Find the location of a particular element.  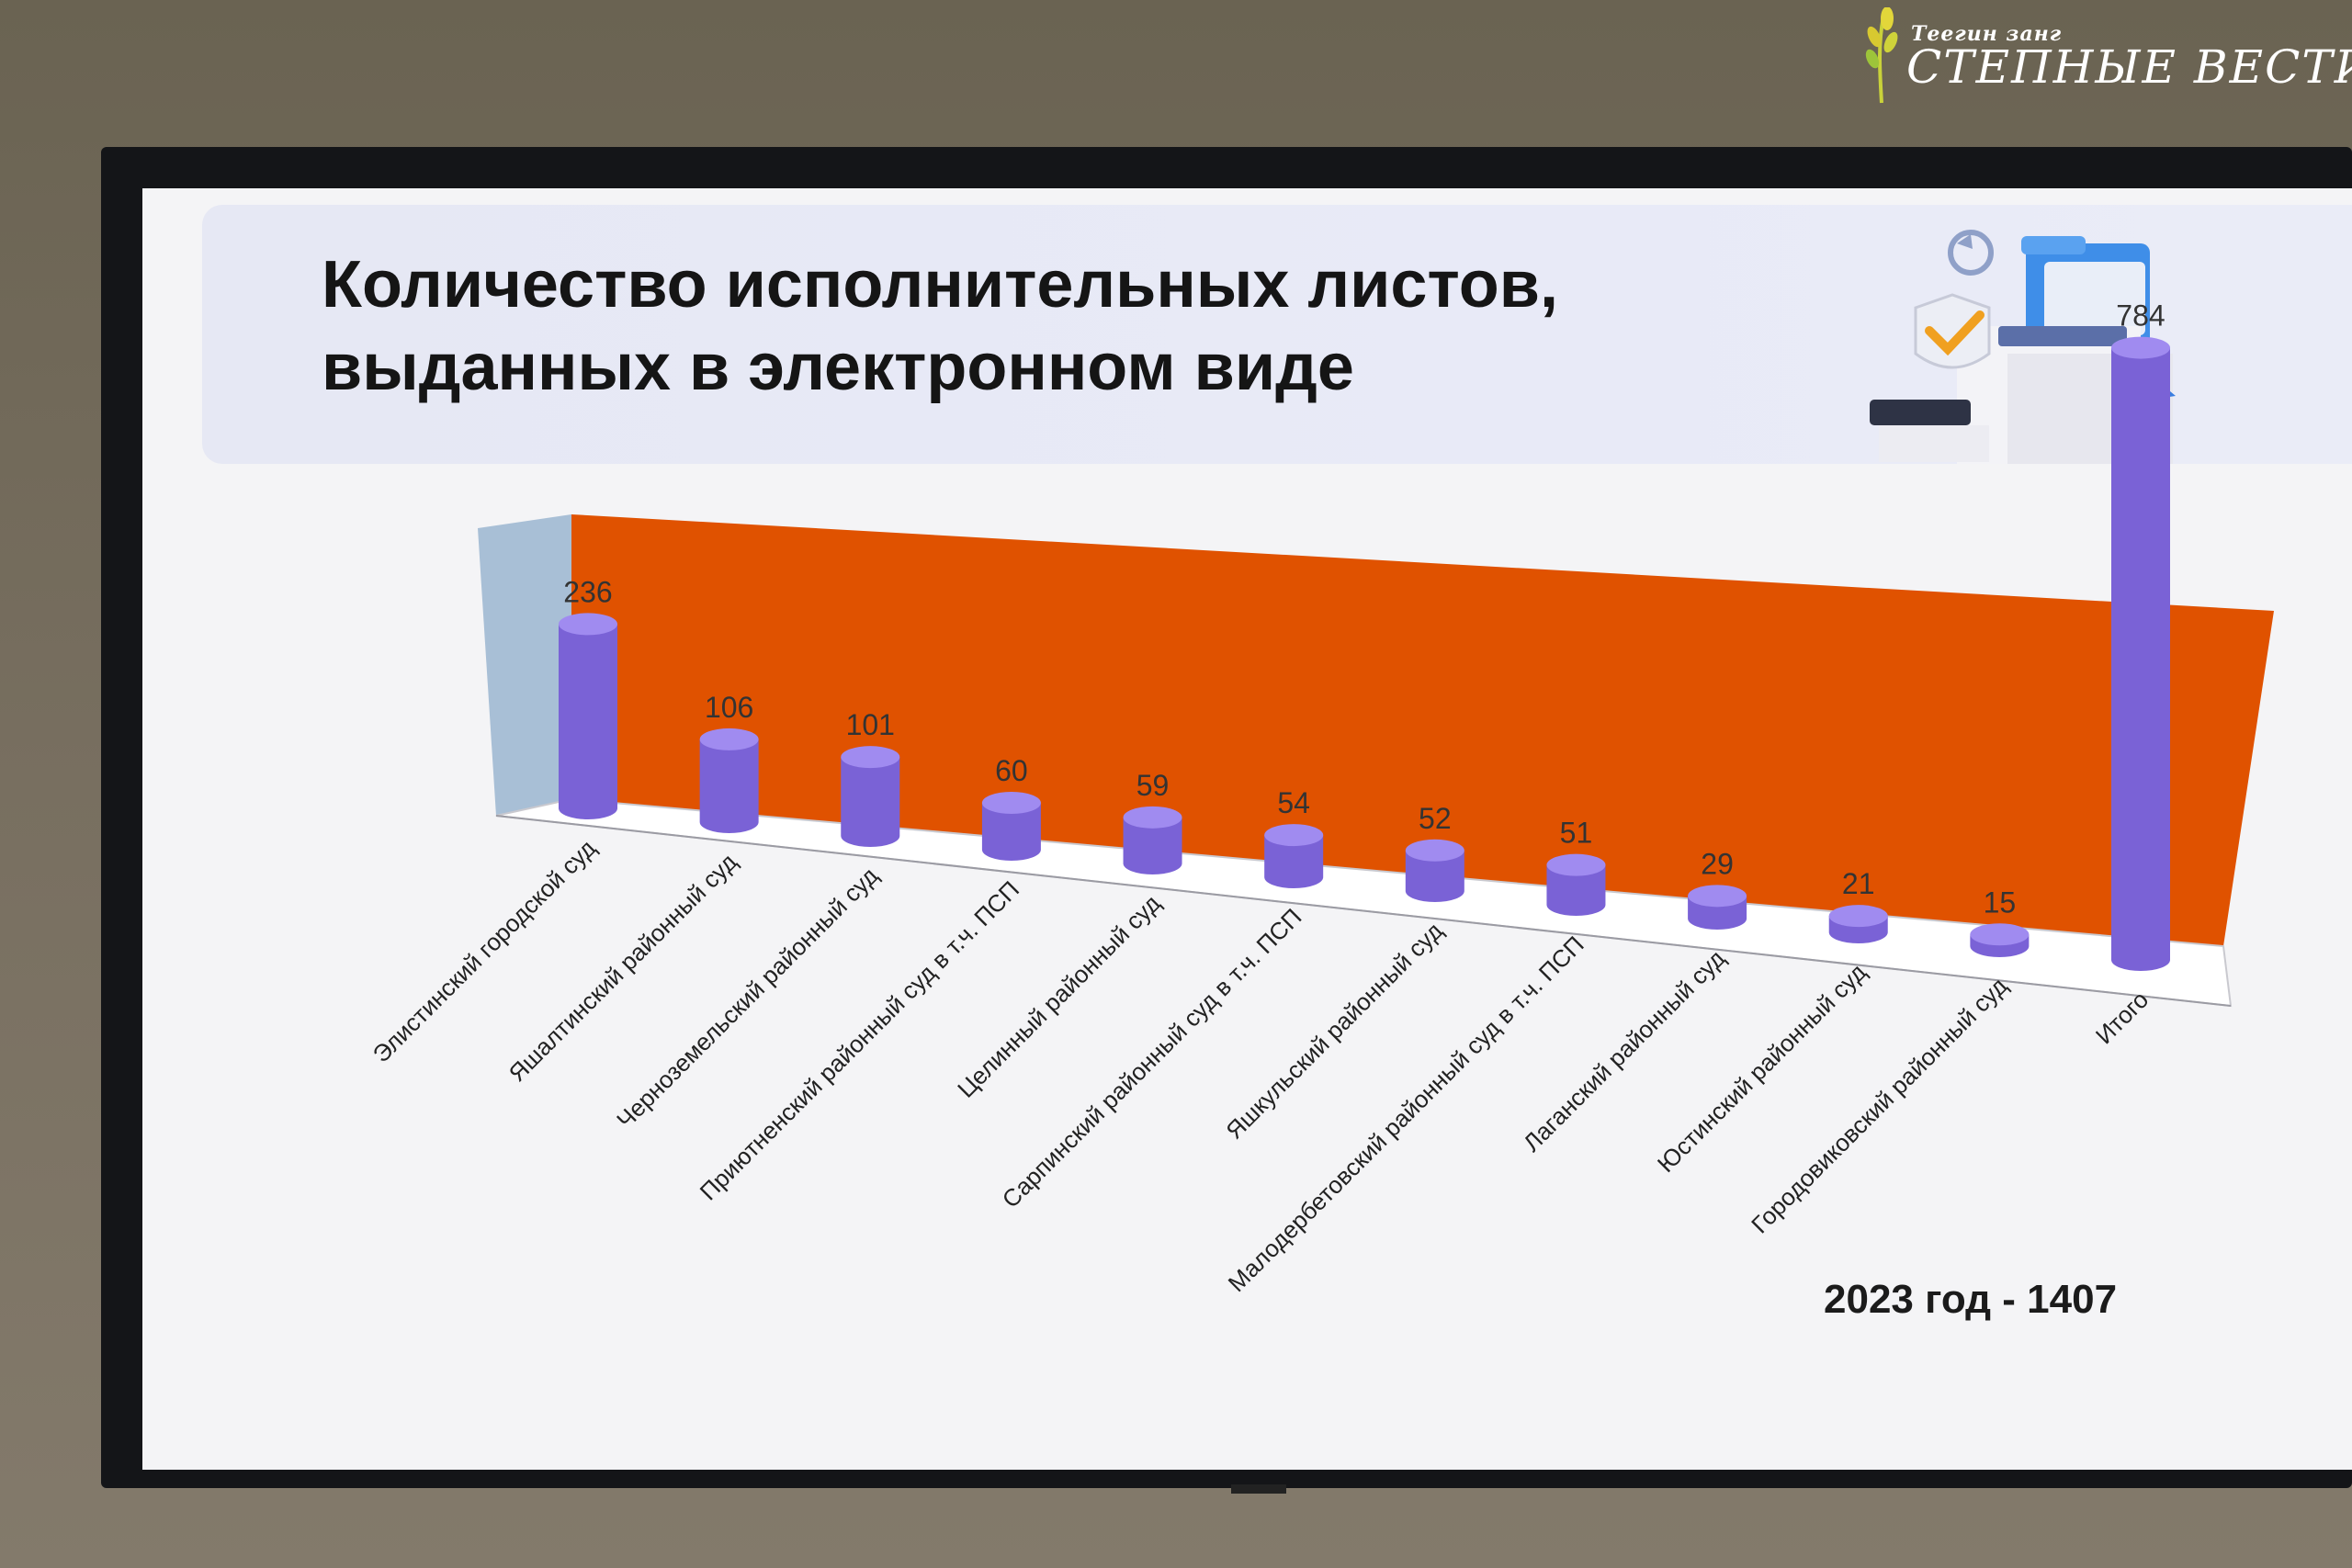

title-line-1: Количество исполнительных листов, is located at coordinates (940, 284).